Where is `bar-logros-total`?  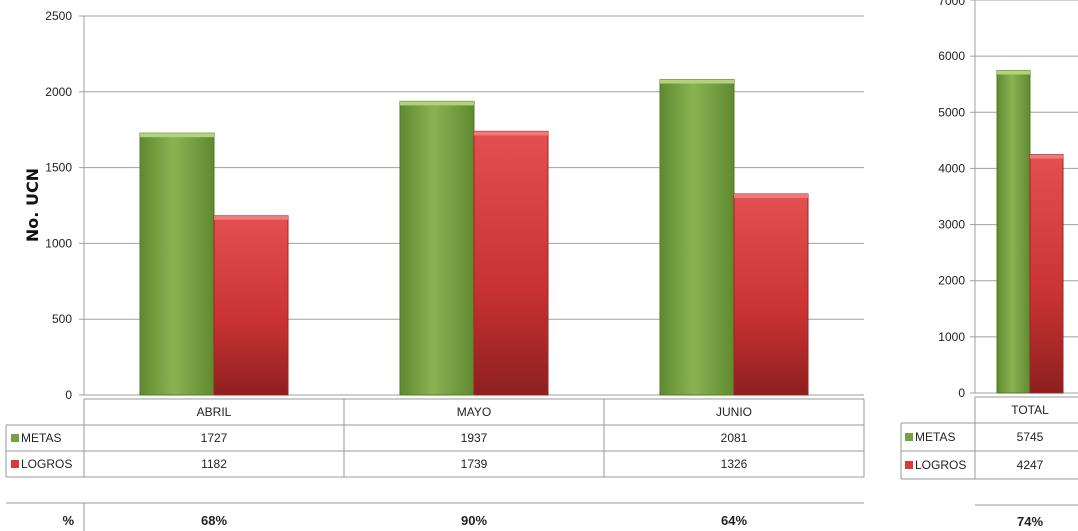
bar-logros-total is located at coordinates (1046, 274).